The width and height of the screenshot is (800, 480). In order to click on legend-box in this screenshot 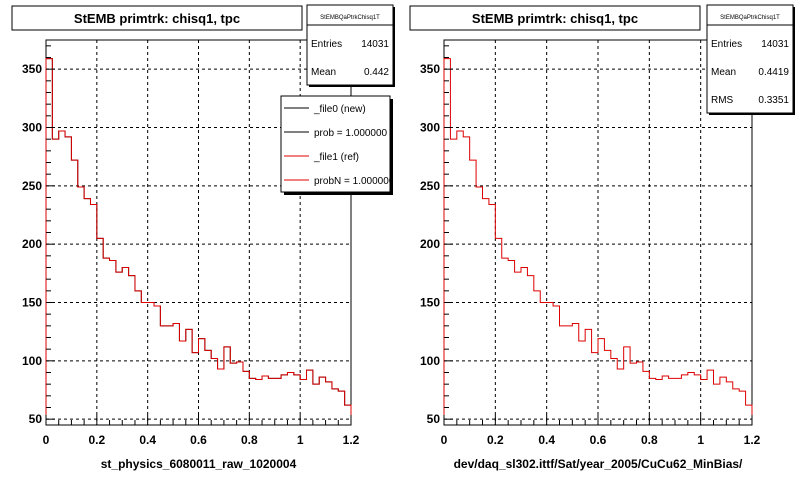, I will do `click(335, 144)`.